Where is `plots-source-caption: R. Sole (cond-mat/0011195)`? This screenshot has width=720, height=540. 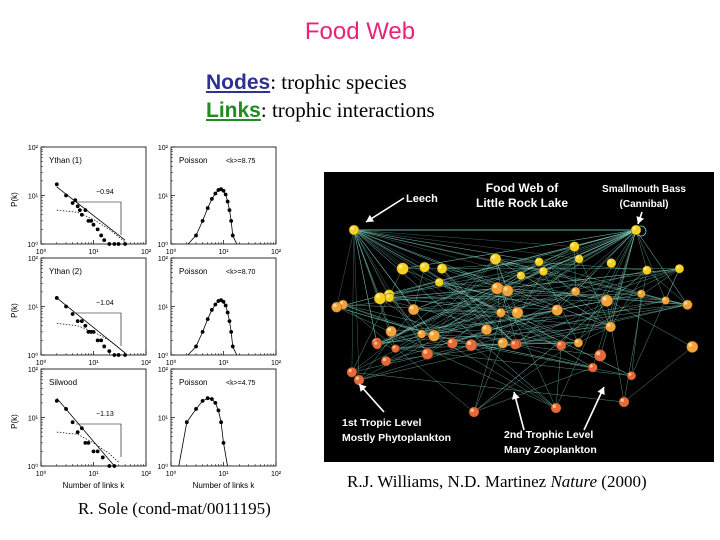 plots-source-caption: R. Sole (cond-mat/0011195) is located at coordinates (174, 508).